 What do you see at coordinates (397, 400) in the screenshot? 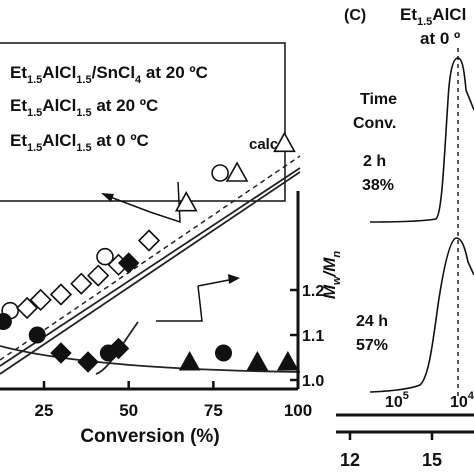
I see `mw-tick-1: 10⁵` at bounding box center [397, 400].